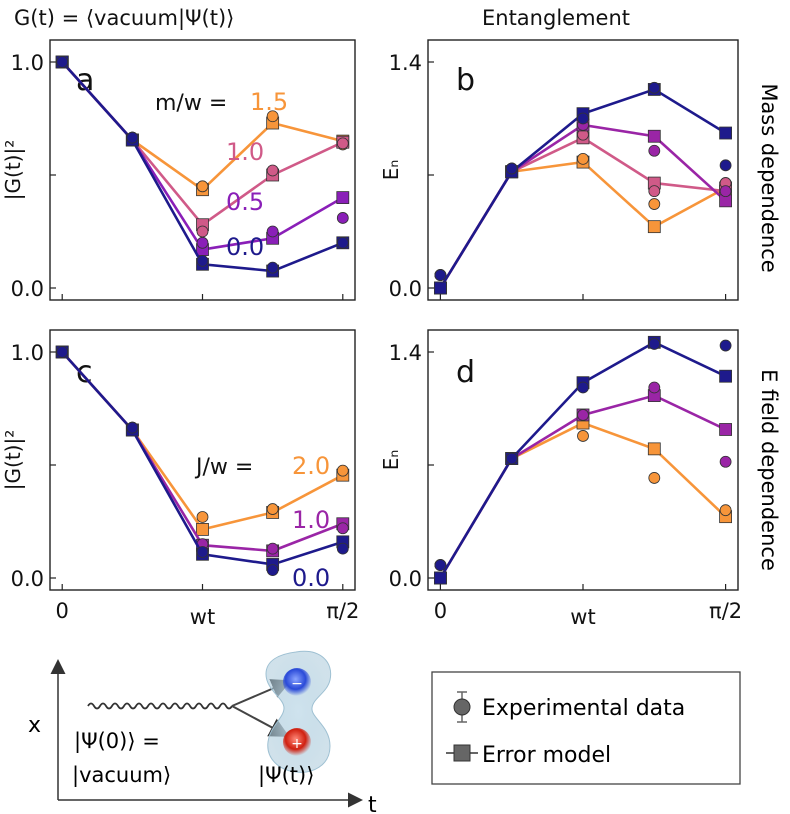 This screenshot has width=790, height=814. Describe the element at coordinates (27, 63) in the screenshot. I see `panel-a-ytick-label-max: 1.0` at that location.